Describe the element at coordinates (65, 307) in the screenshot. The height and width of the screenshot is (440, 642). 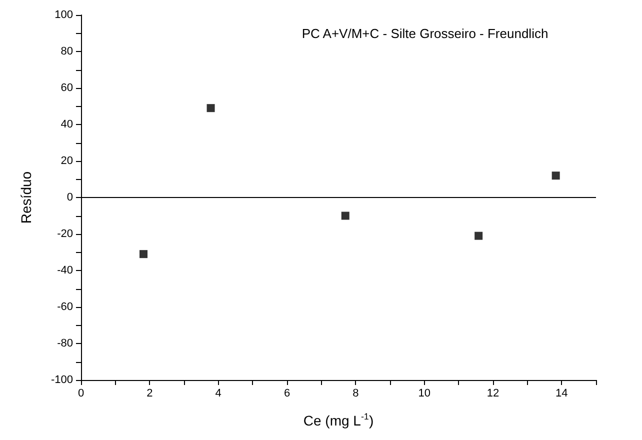
I see `y-tick-label: -60` at that location.